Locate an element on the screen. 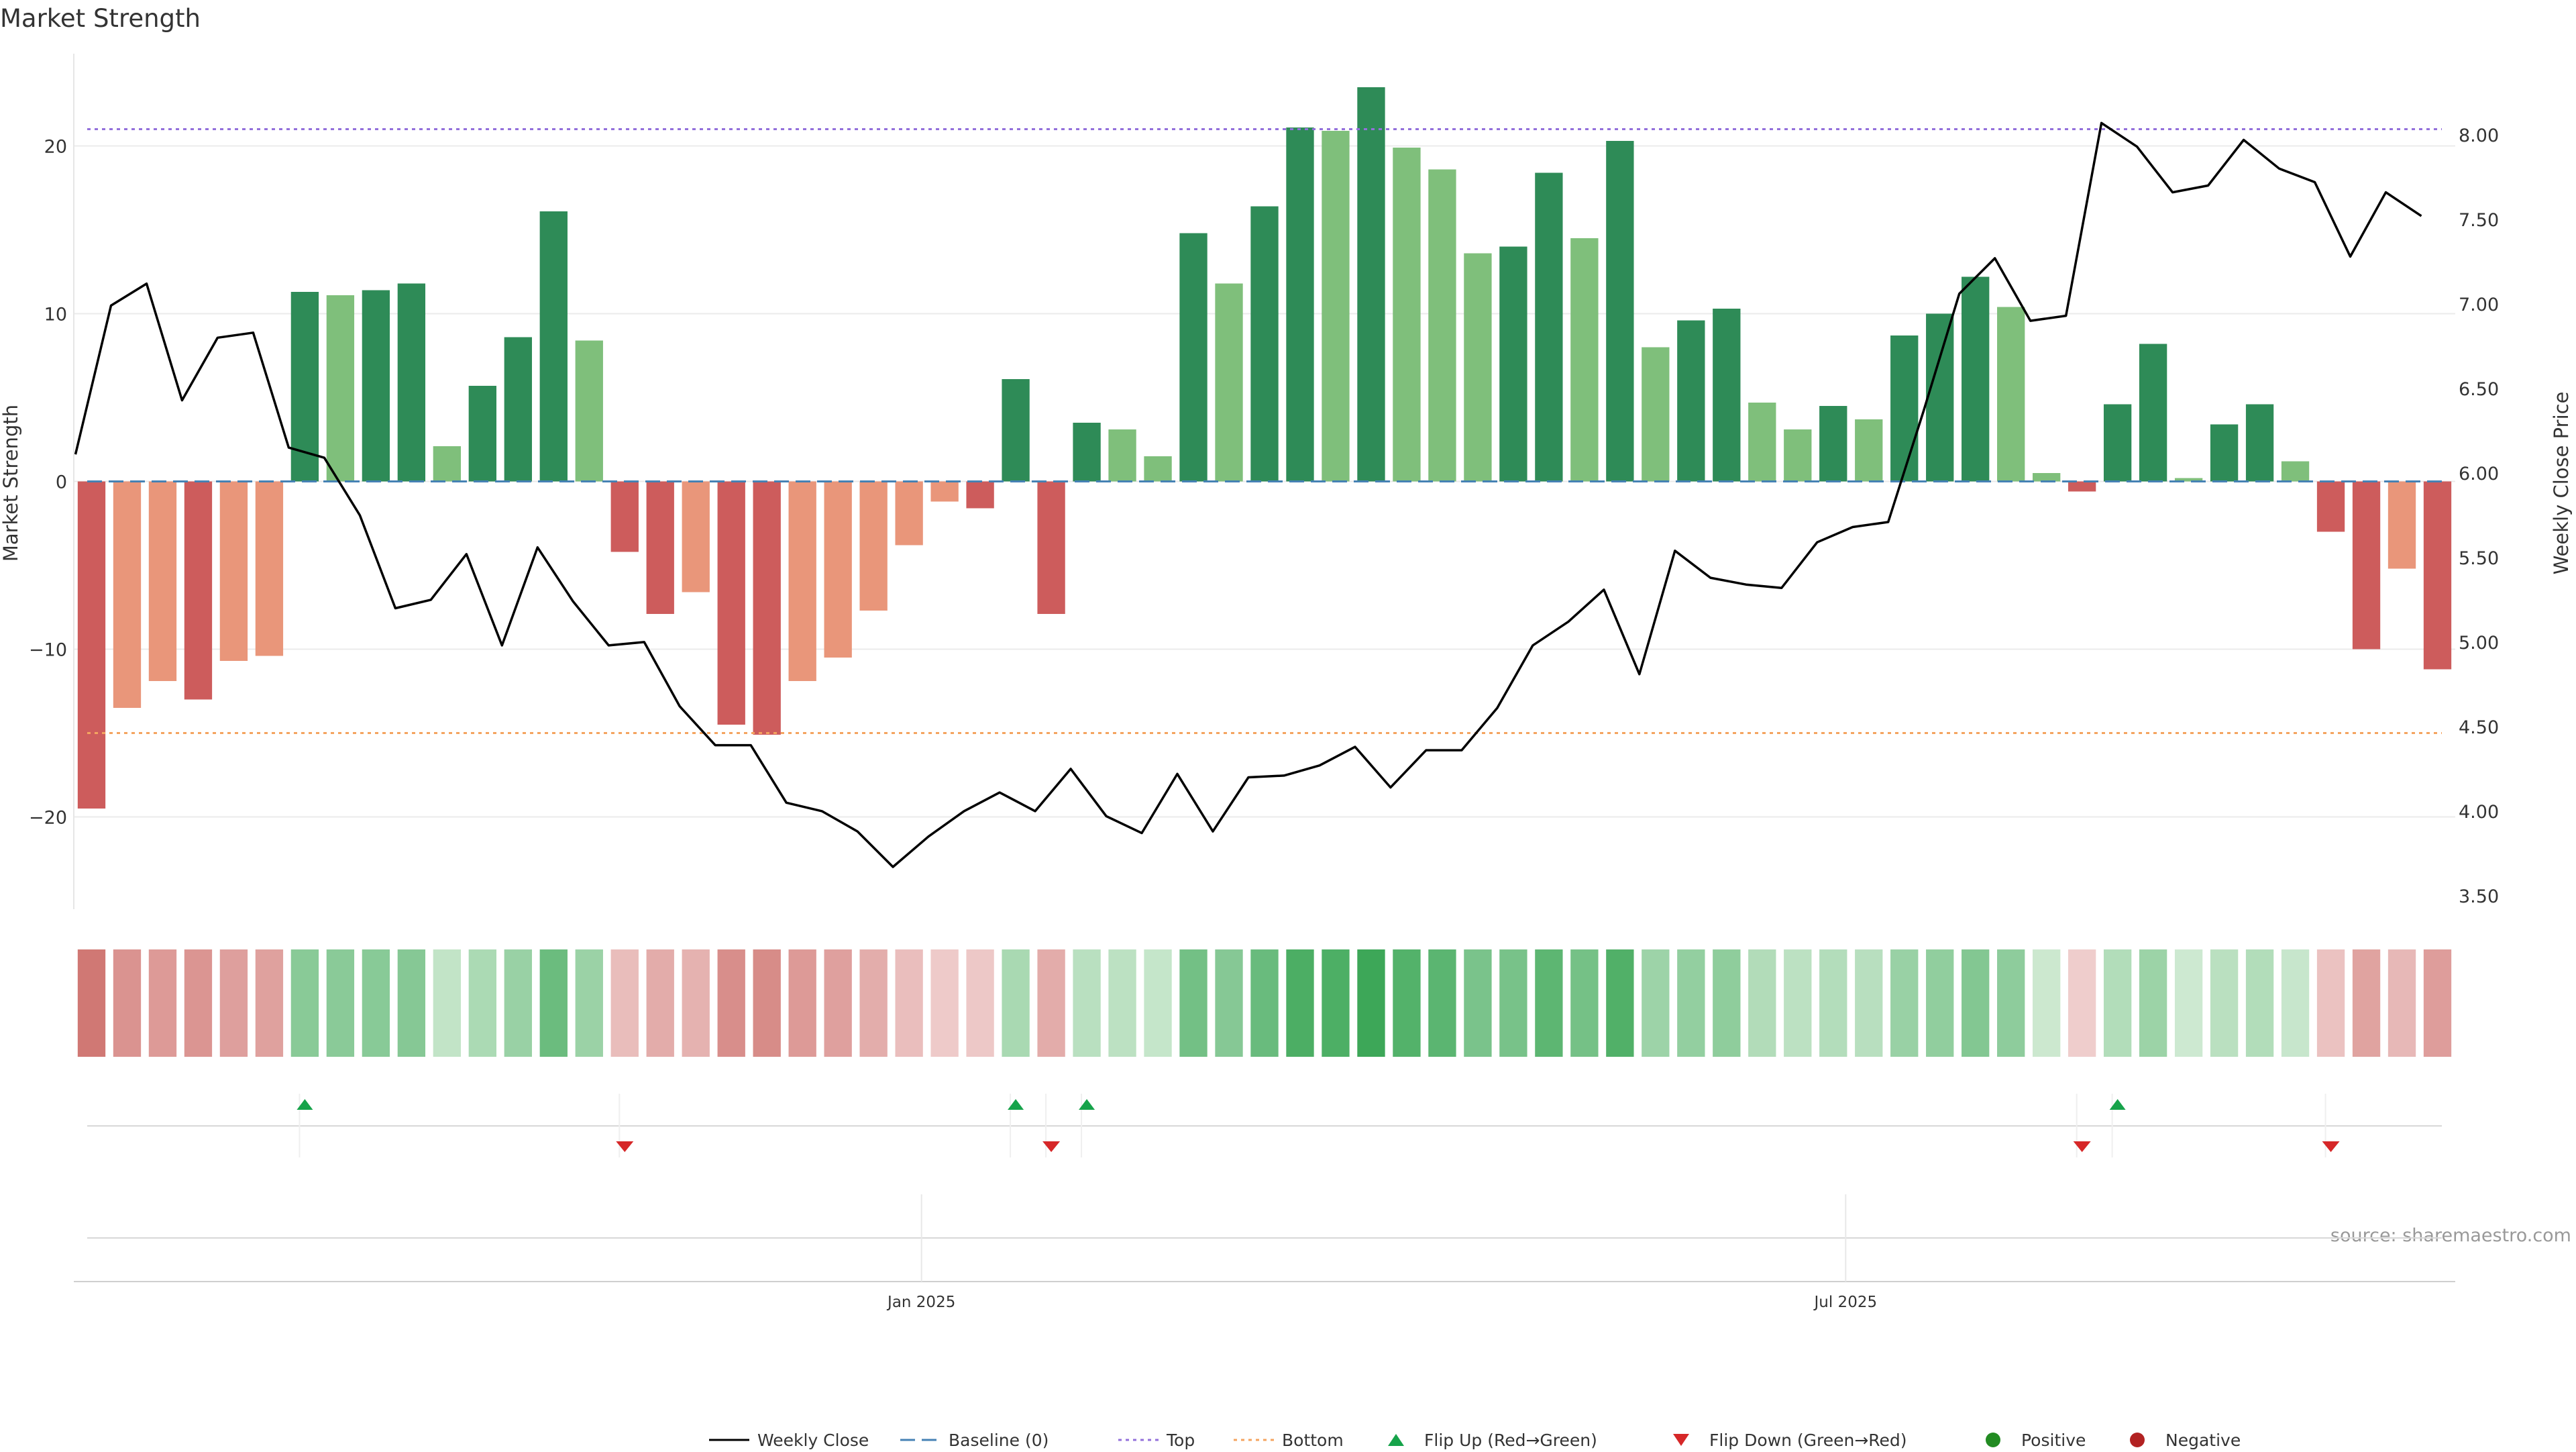  y2-tick-label: 7.00 is located at coordinates (2479, 305).